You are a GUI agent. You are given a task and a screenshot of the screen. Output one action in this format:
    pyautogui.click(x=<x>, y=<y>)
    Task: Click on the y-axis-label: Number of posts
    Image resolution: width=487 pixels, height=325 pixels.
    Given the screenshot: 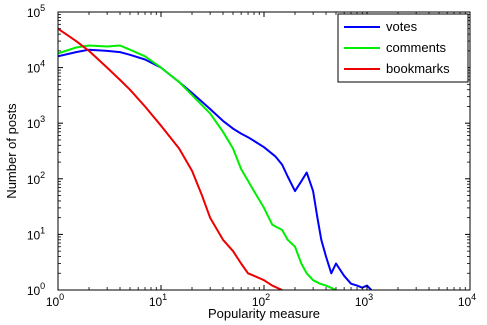 What is the action you would take?
    pyautogui.click(x=11, y=151)
    